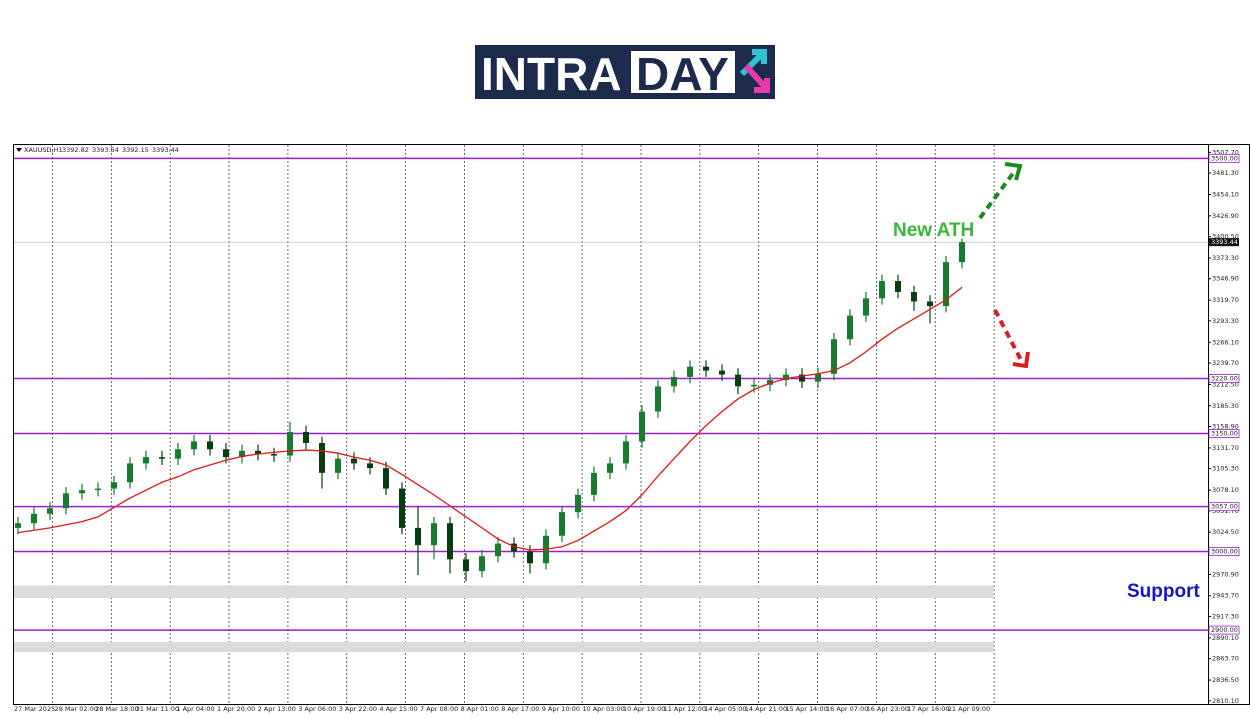 The height and width of the screenshot is (716, 1250). What do you see at coordinates (1225, 469) in the screenshot?
I see `y-tick-label: 3105.30` at bounding box center [1225, 469].